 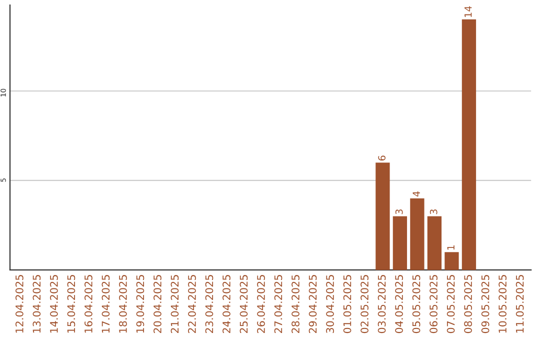 I want to click on x-tick-label: 03.05.2025, so click(x=382, y=304).